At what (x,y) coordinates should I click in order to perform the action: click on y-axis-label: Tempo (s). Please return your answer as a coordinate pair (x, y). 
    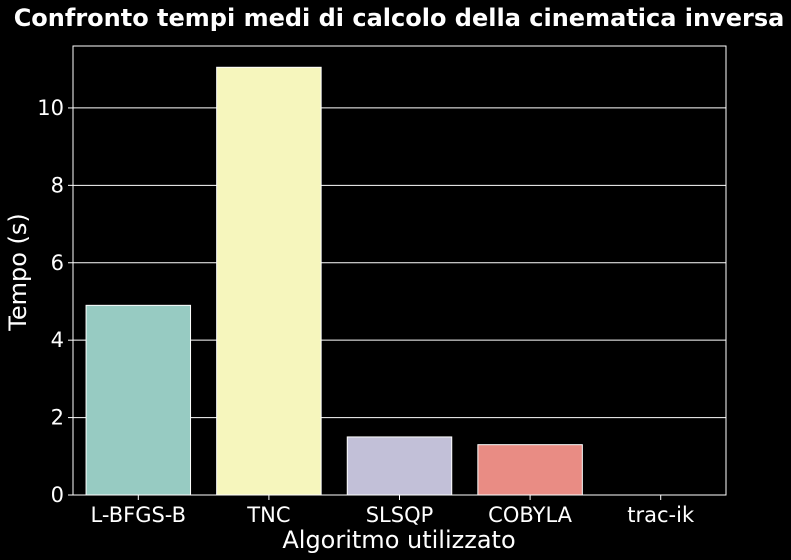
    Looking at the image, I should click on (18, 272).